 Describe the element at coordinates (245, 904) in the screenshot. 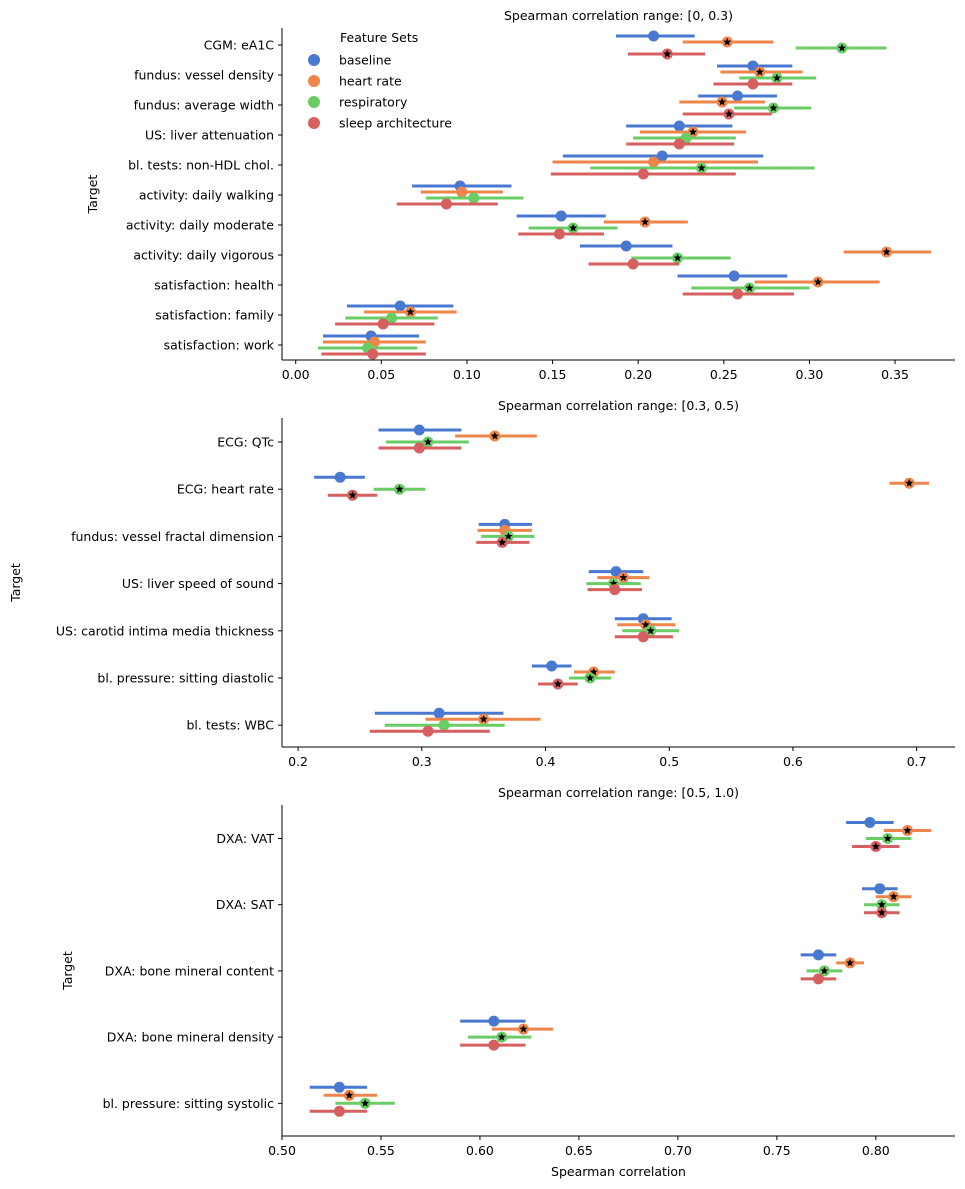

I see `y-tick-label: DXA: SAT` at that location.